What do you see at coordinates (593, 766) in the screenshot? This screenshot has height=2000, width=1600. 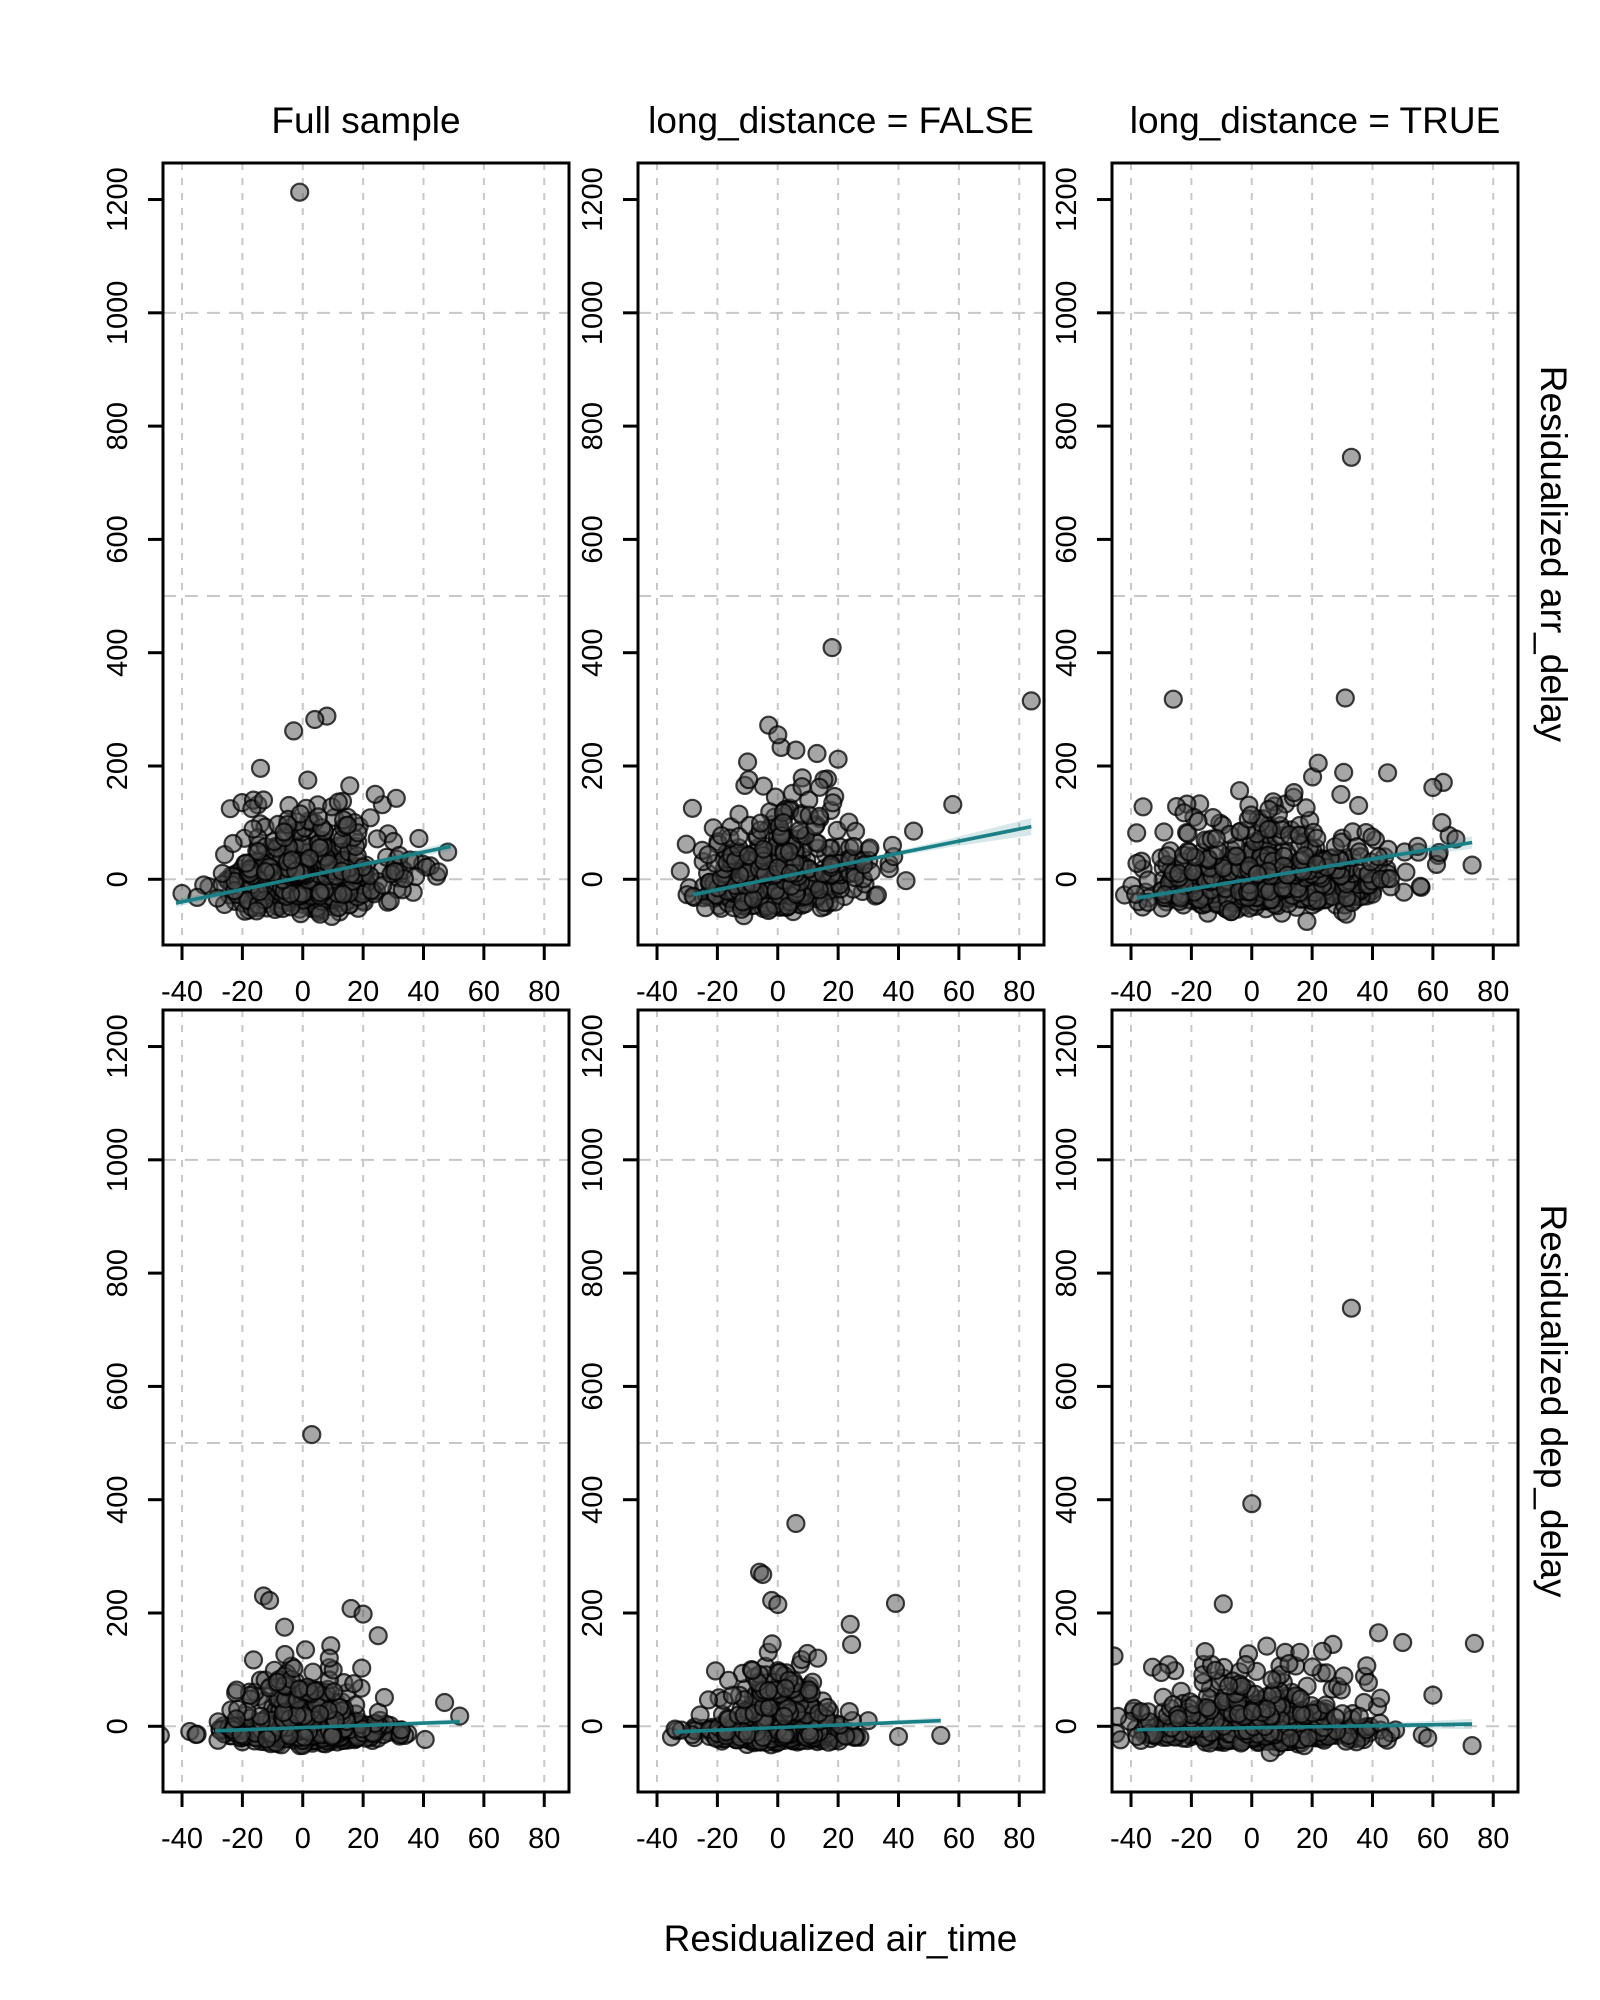 I see `y-tick-label: 200` at bounding box center [593, 766].